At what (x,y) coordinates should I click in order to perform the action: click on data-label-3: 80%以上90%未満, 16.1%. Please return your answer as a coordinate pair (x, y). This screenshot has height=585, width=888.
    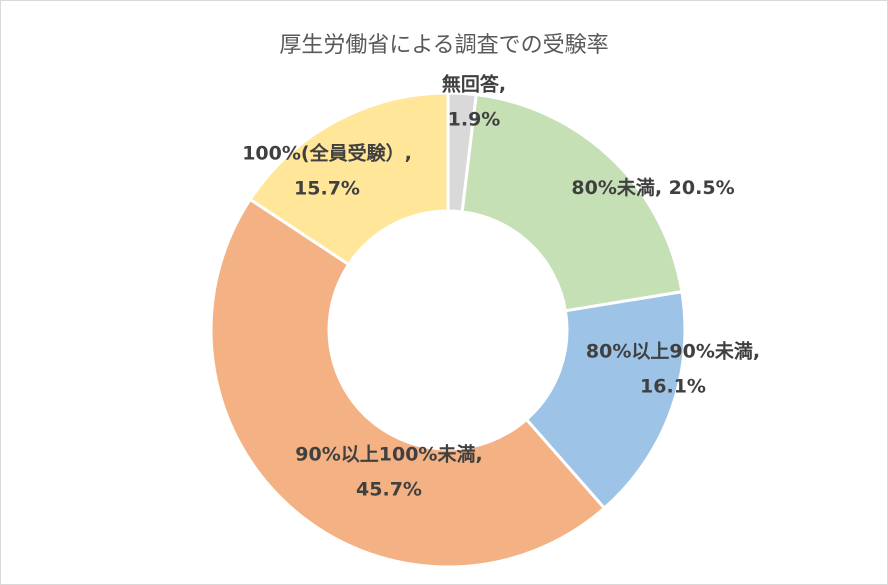
    Looking at the image, I should click on (673, 369).